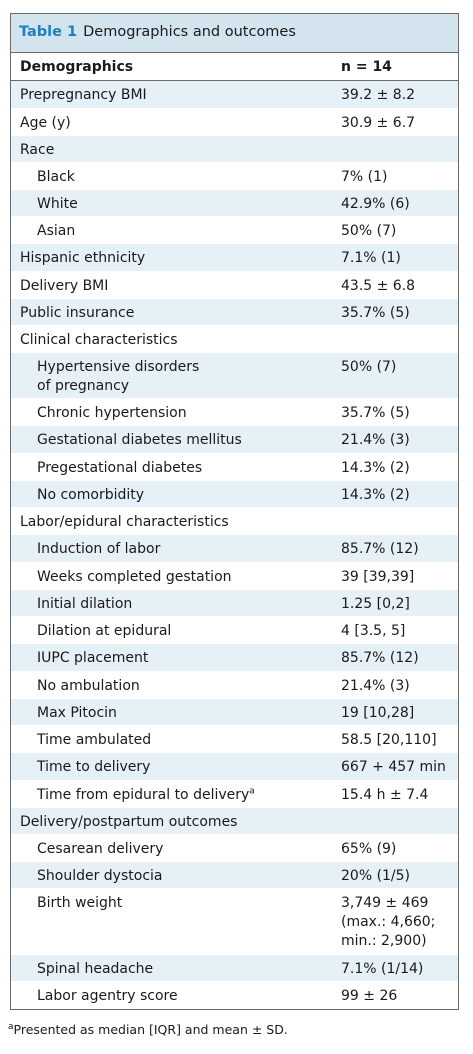 The width and height of the screenshot is (473, 1054). What do you see at coordinates (234, 685) in the screenshot?
I see `table-row: No ambulation 21.4% (3)` at bounding box center [234, 685].